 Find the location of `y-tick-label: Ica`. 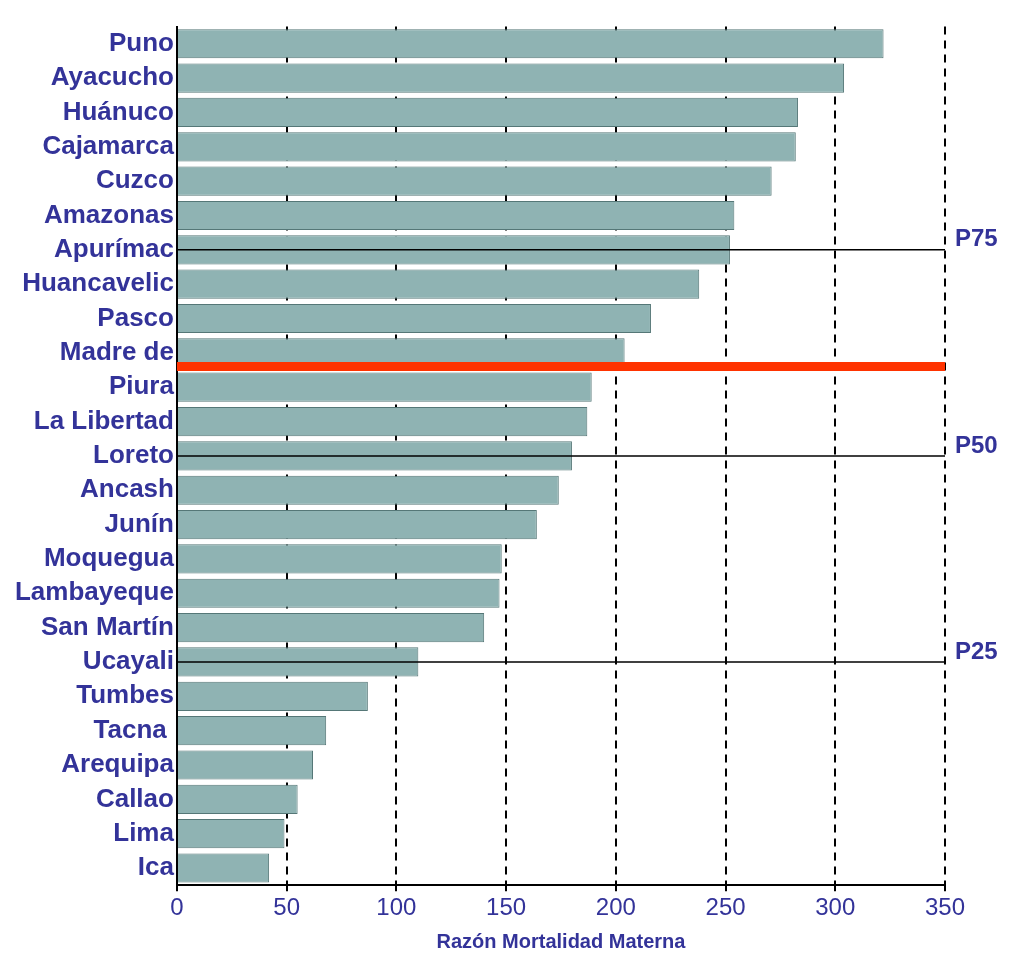

y-tick-label: Ica is located at coordinates (156, 866).